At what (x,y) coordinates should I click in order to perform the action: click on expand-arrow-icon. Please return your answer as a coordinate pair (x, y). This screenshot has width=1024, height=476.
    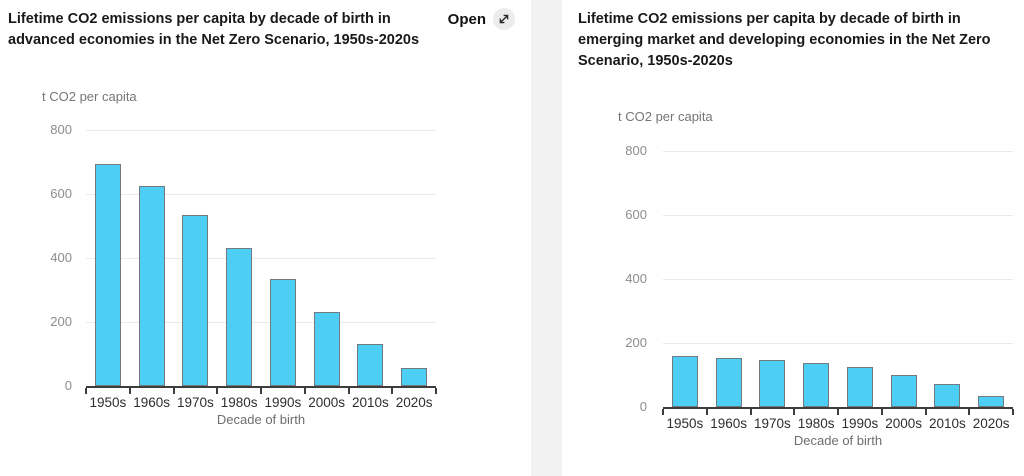
    Looking at the image, I should click on (504, 19).